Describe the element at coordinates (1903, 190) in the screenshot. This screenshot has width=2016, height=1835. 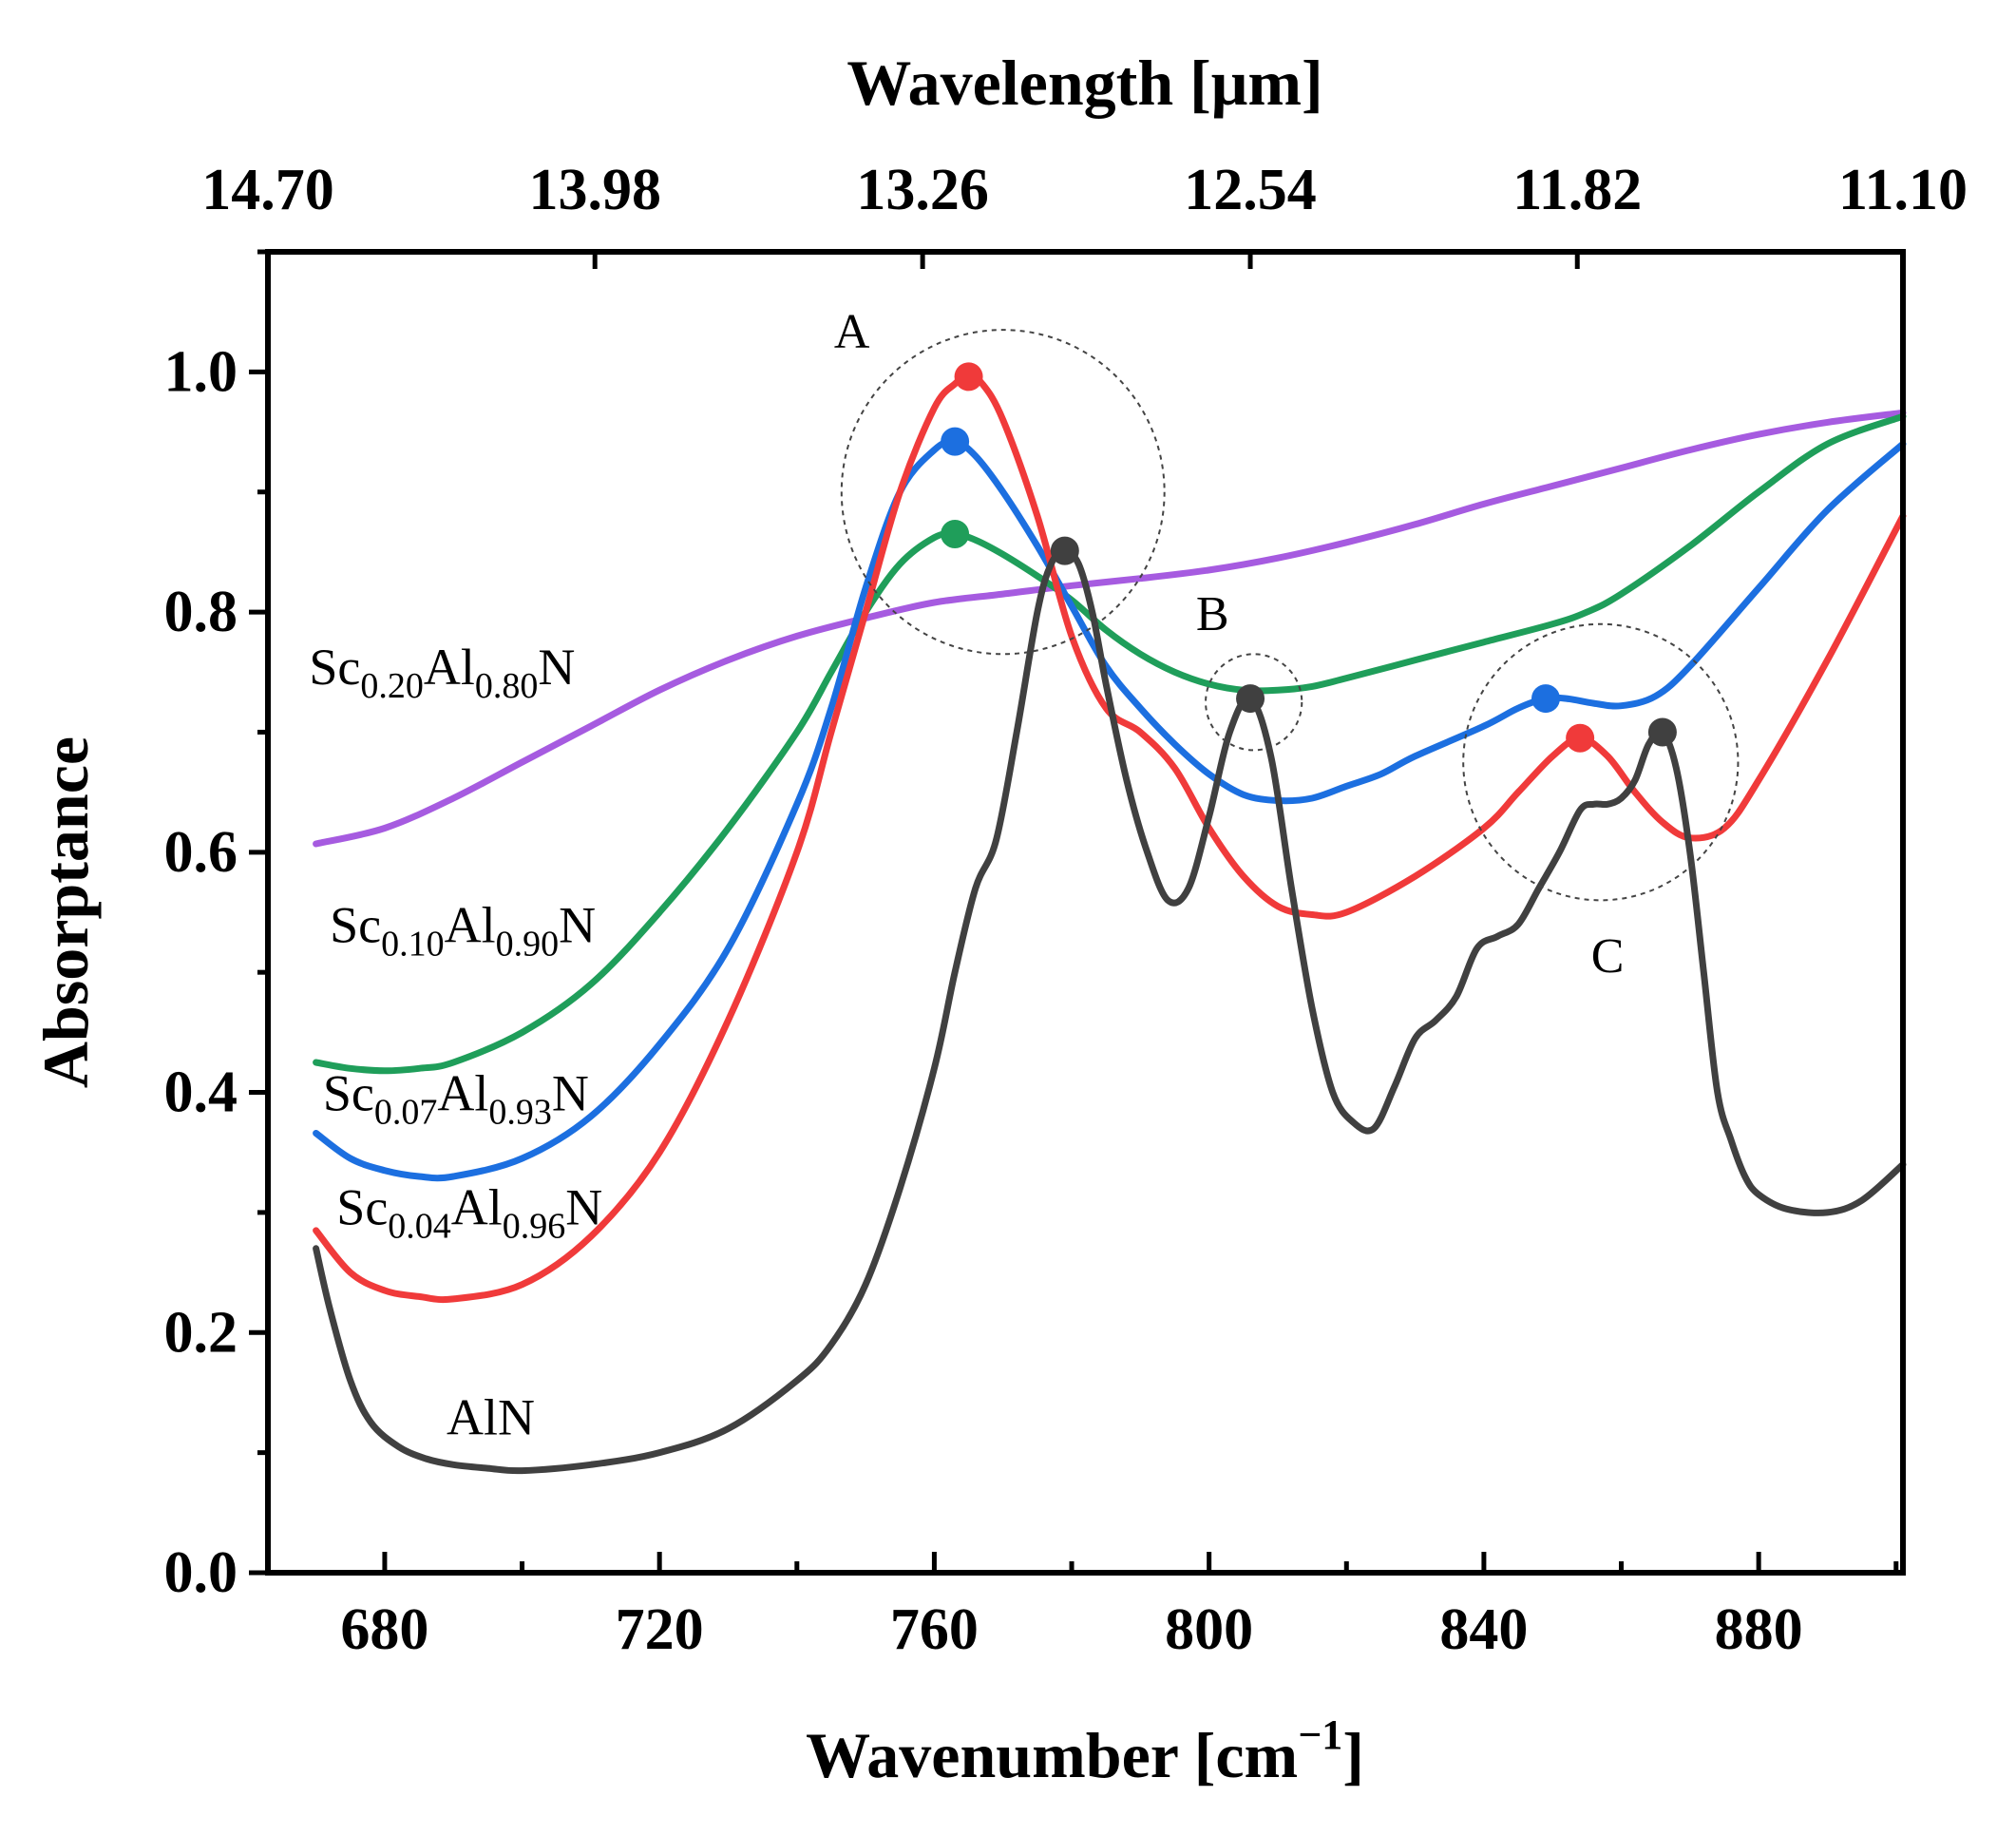
I see `top-tick-label-5: 11.10` at that location.